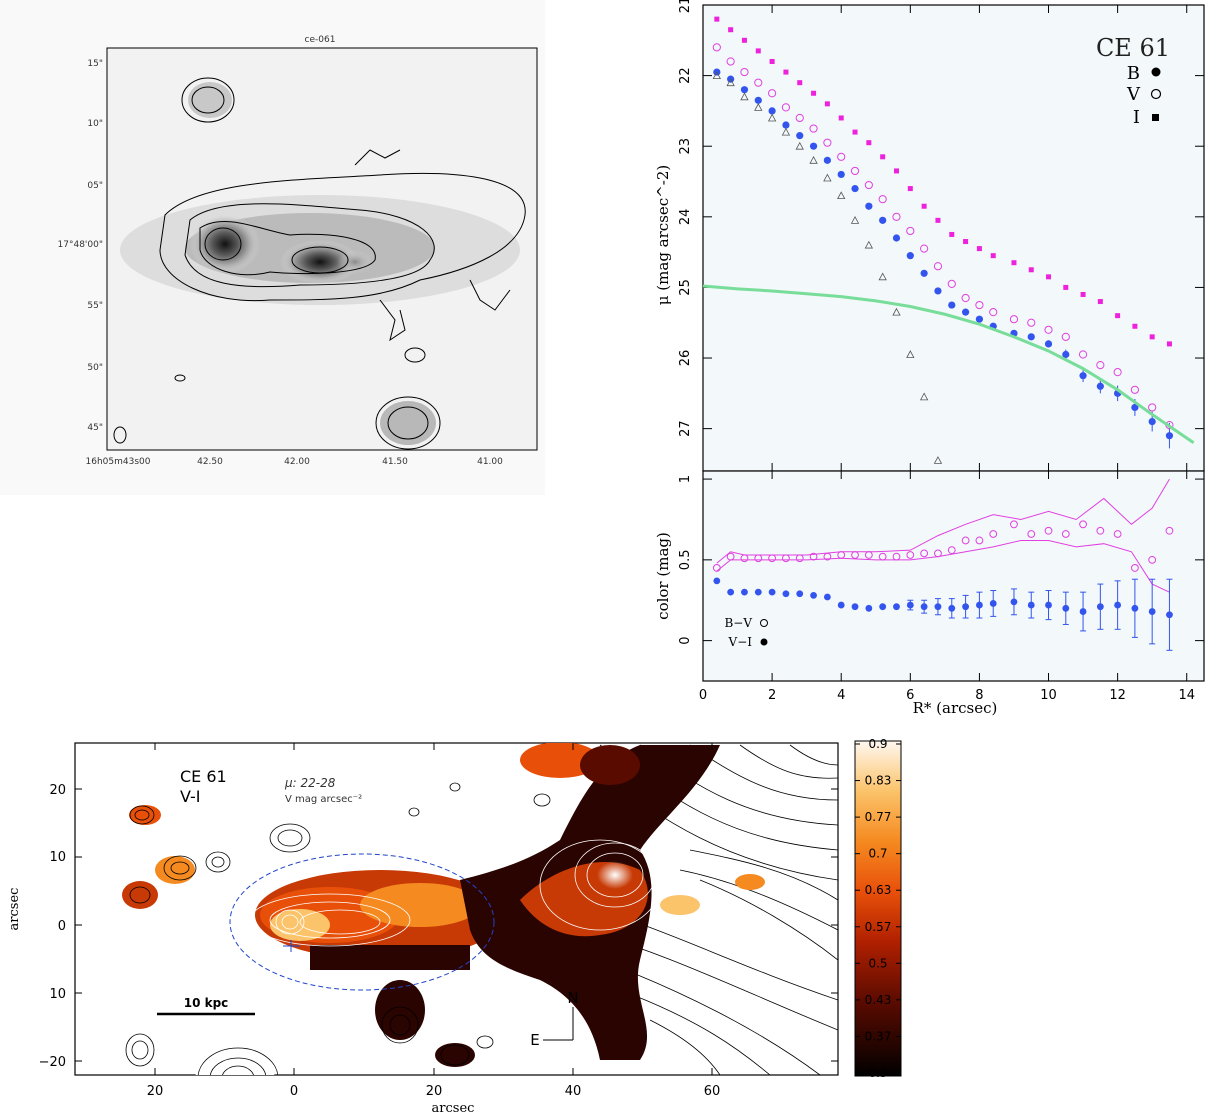 This screenshot has height=1116, width=1209. What do you see at coordinates (685, 75) in the screenshot?
I see `profile-ytick-label: 22` at bounding box center [685, 75].